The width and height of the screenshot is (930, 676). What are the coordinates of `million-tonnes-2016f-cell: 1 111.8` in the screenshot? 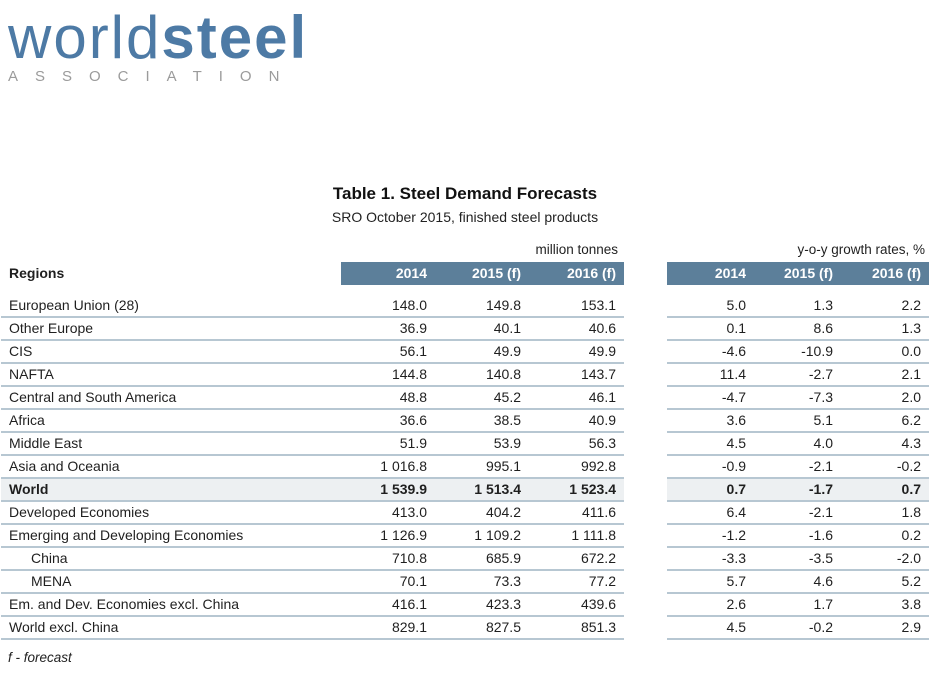 It's located at (576, 536).